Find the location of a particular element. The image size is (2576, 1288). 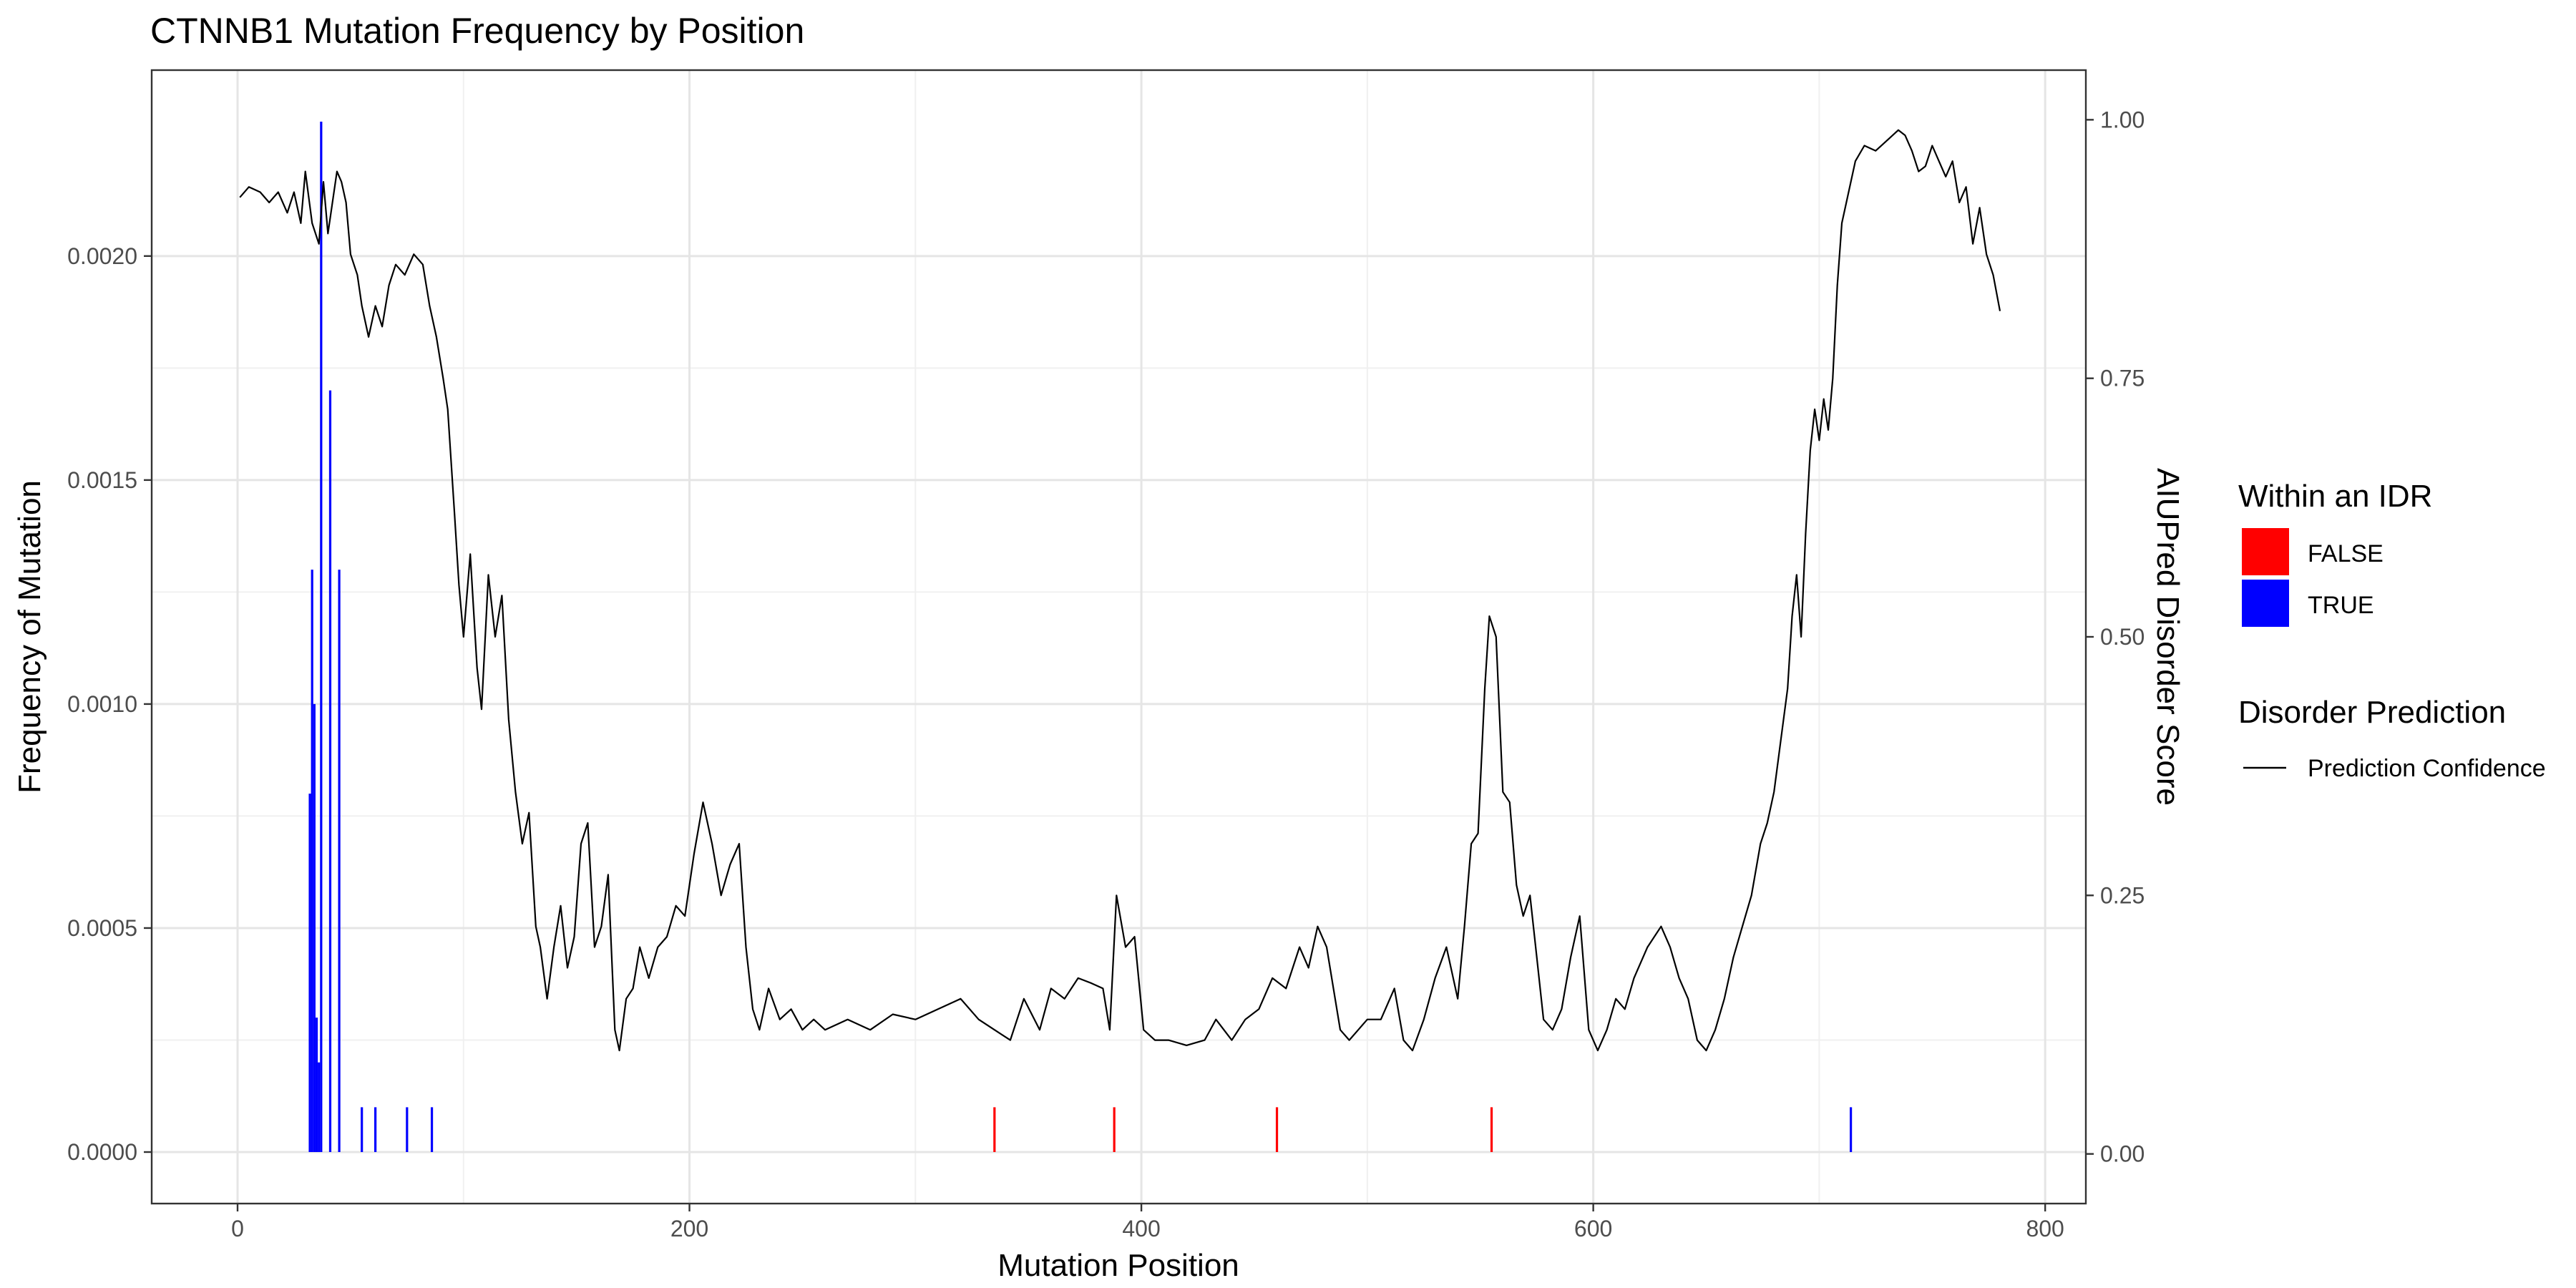

legend-swatch-true is located at coordinates (2265, 603).